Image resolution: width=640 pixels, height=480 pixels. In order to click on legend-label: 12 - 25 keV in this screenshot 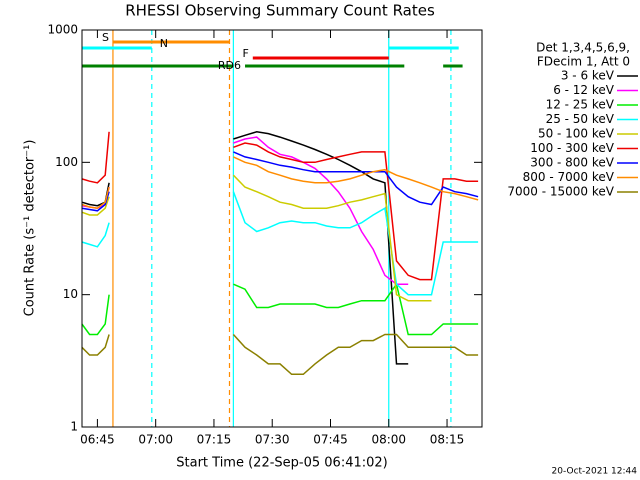, I will do `click(580, 105)`.